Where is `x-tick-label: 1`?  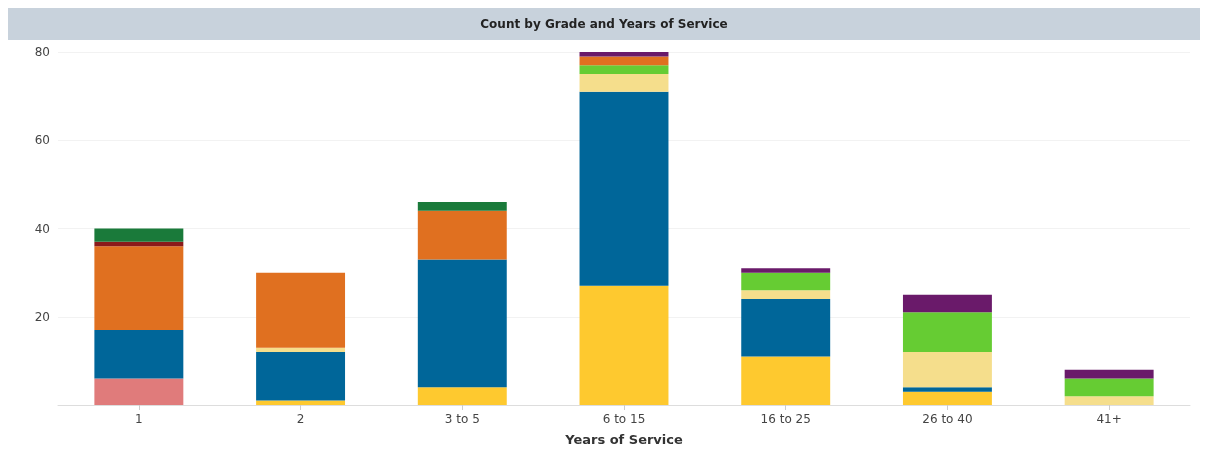 x-tick-label: 1 is located at coordinates (139, 419).